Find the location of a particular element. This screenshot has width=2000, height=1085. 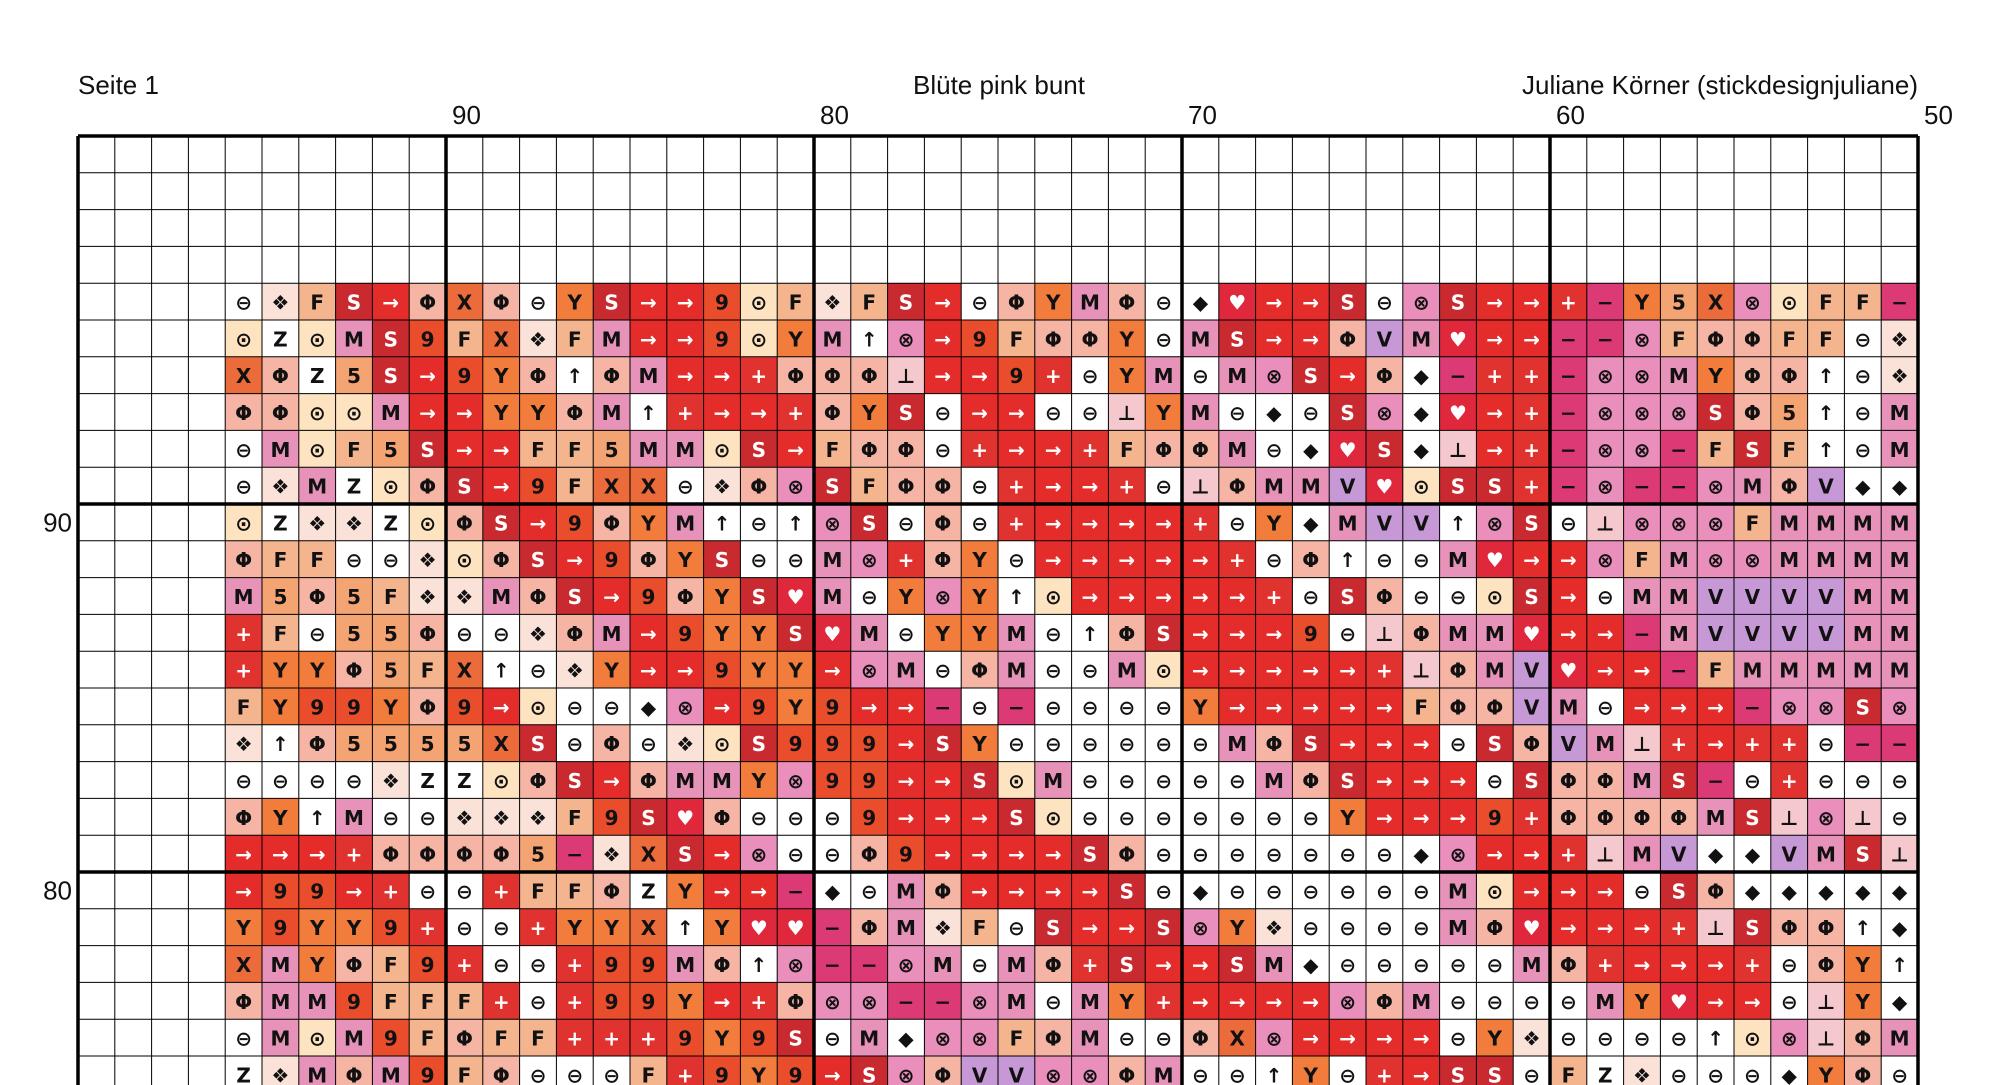

stitch-symbol: S is located at coordinates (648, 818).